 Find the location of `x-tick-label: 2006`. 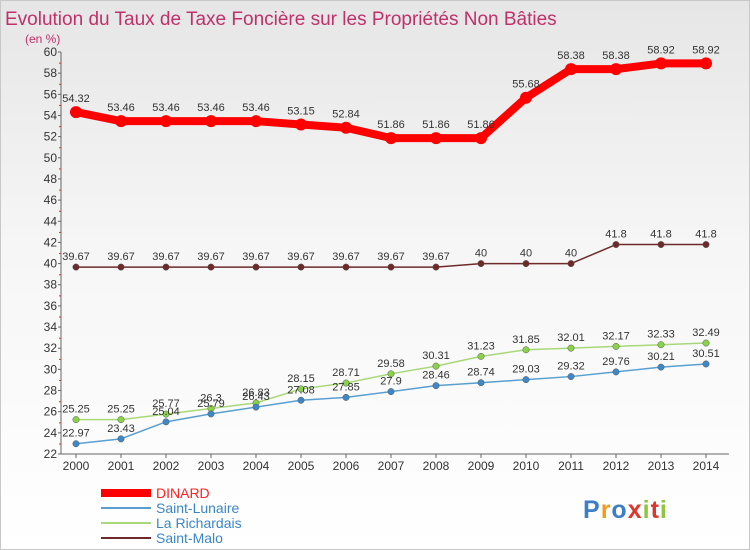

x-tick-label: 2006 is located at coordinates (346, 466).